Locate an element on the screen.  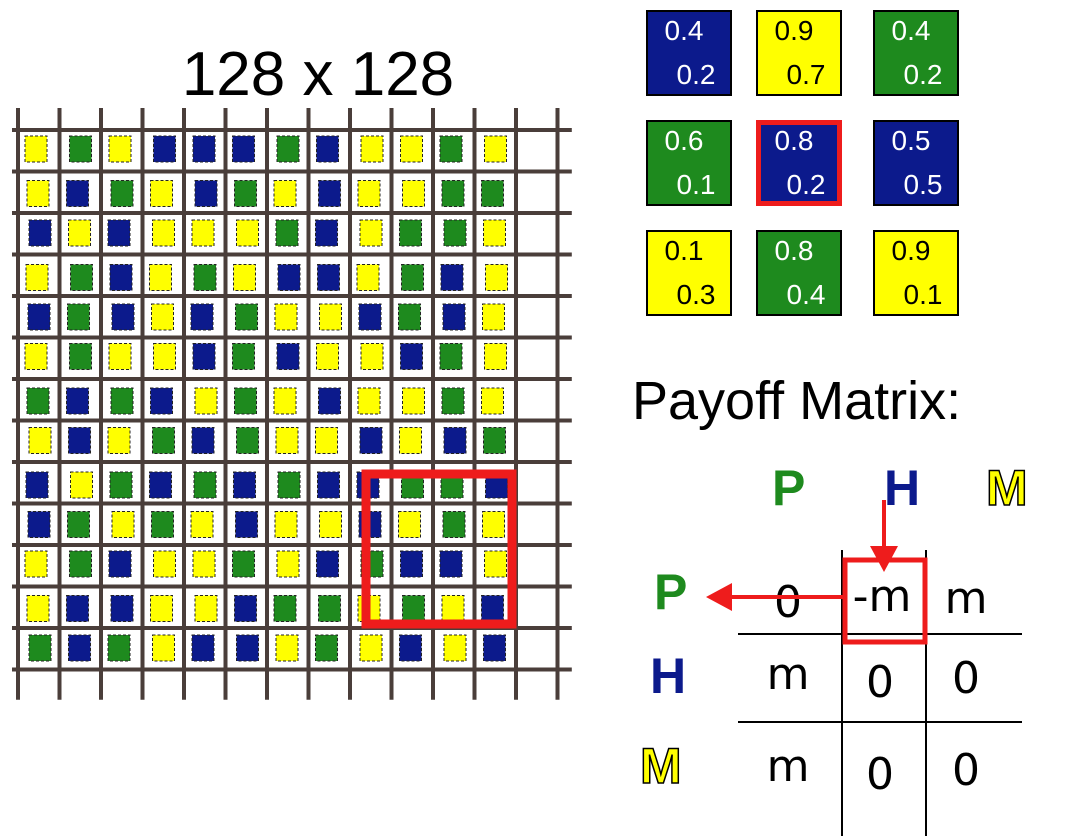
tile-value-bottom: 0.3 is located at coordinates (696, 294).